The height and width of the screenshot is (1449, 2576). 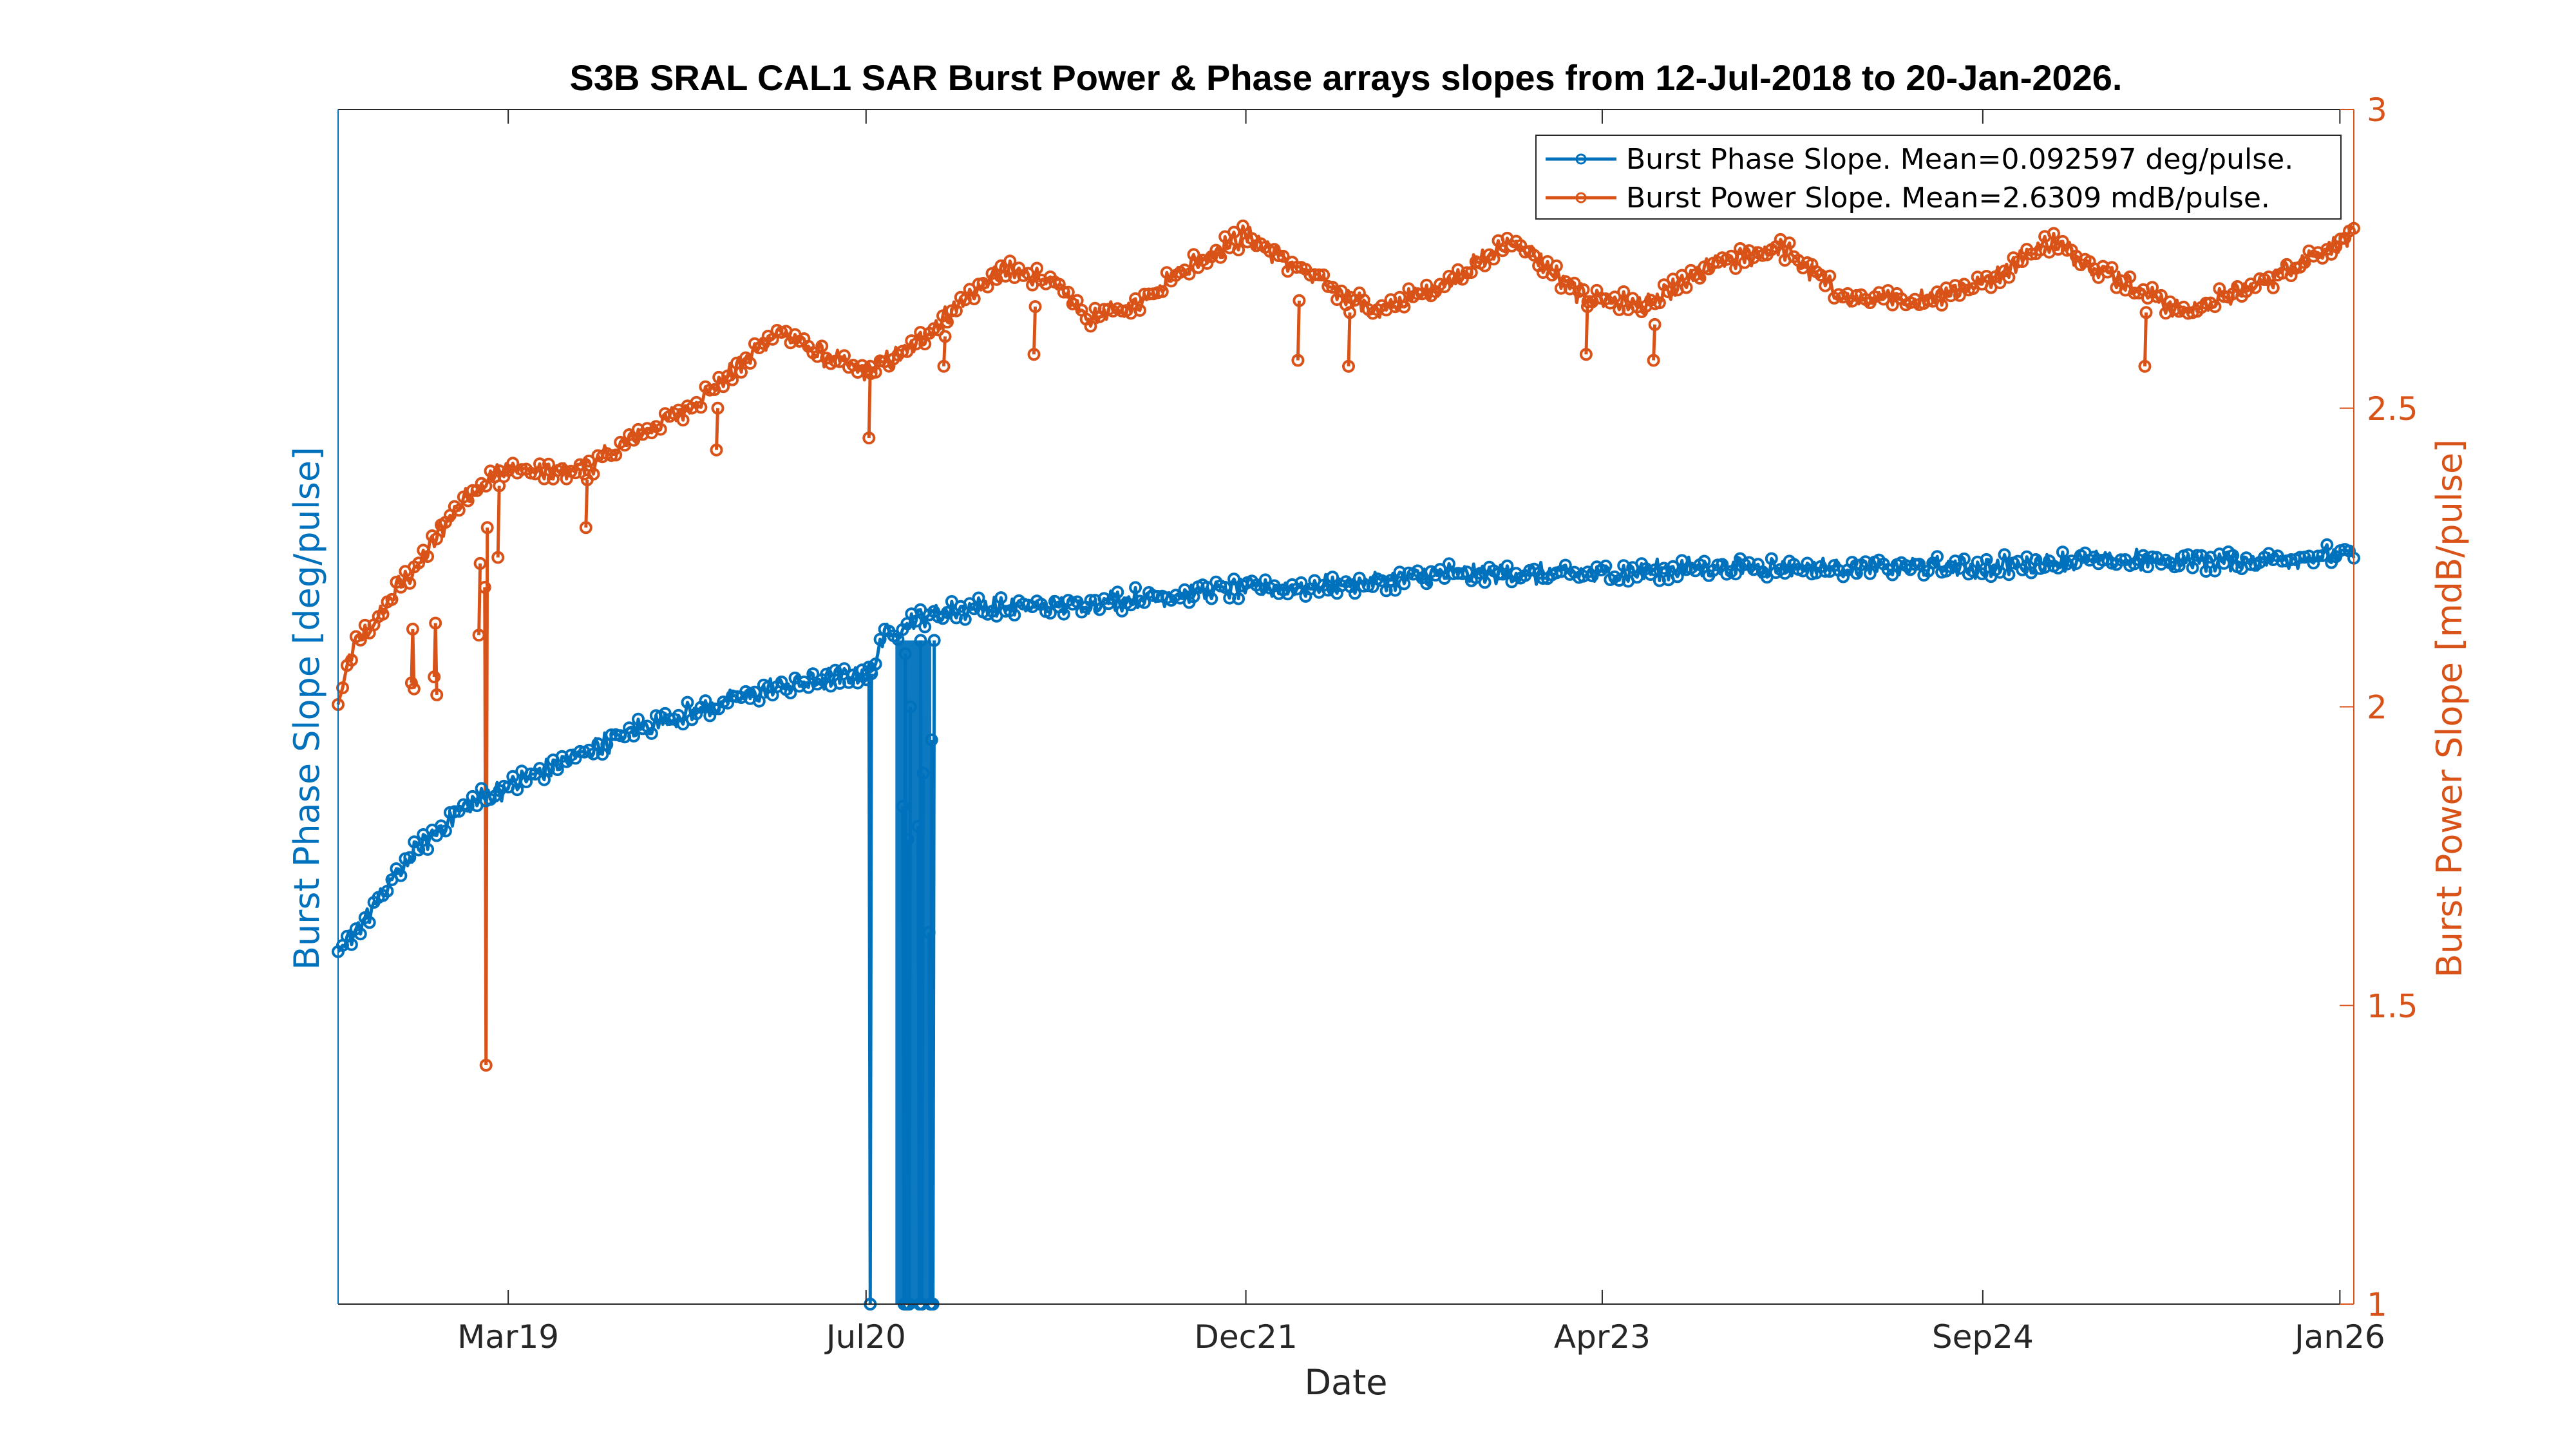 What do you see at coordinates (1983, 1337) in the screenshot?
I see `x-tick-label: Sep24` at bounding box center [1983, 1337].